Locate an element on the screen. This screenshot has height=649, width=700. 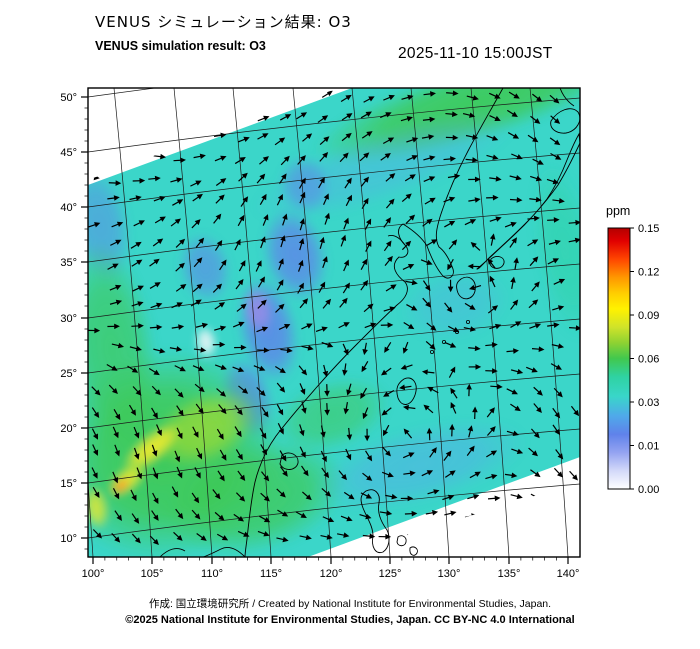
graticule-latitude-line is located at coordinates (334, 125).